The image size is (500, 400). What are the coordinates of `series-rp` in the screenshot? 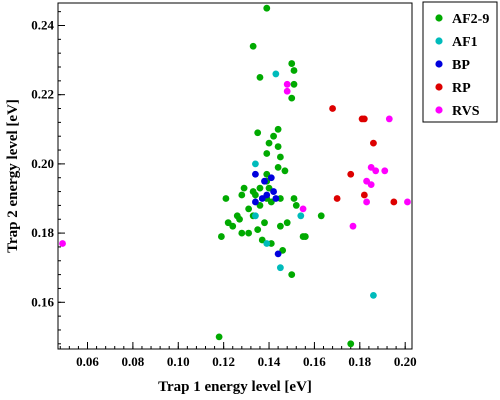 It's located at (363, 155).